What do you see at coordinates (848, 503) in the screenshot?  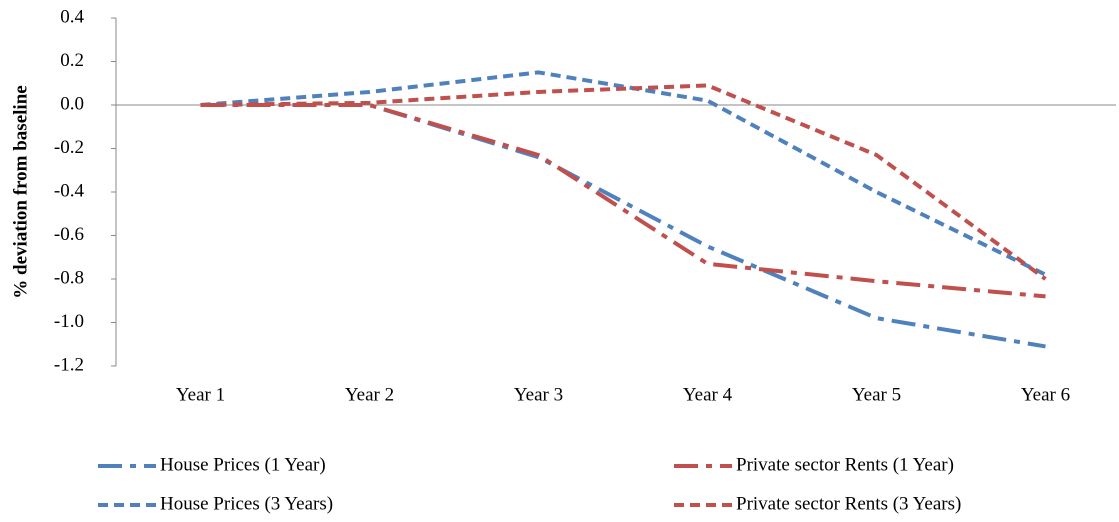 I see `legend-label: Private sector Rents (3 Years)` at bounding box center [848, 503].